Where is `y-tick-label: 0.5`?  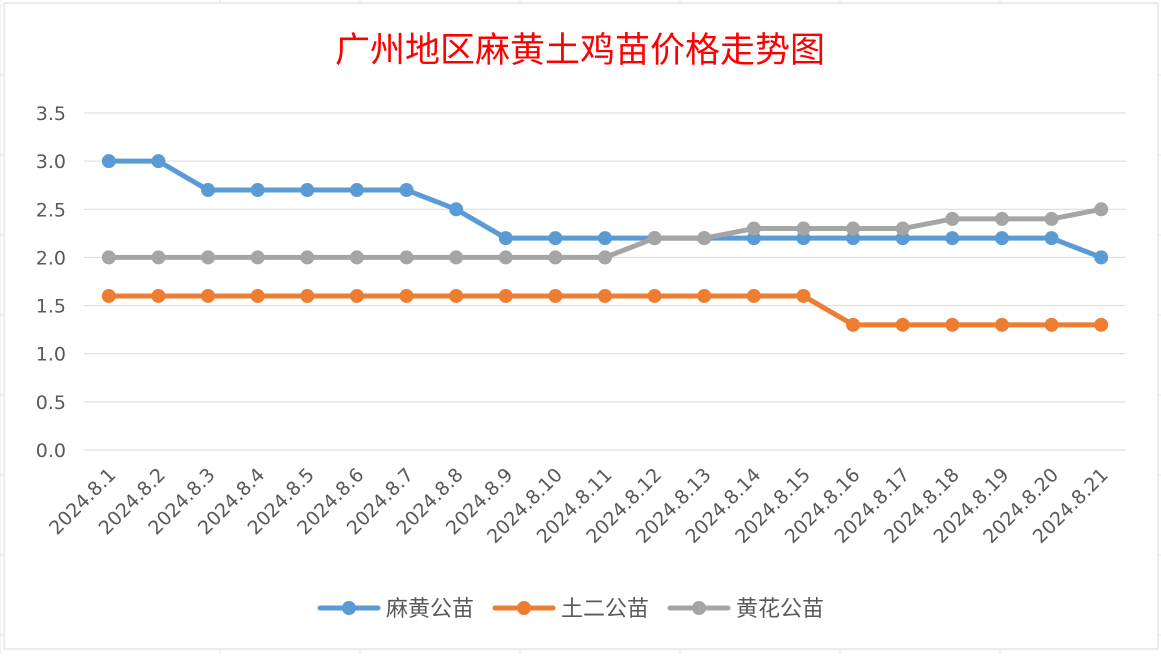 y-tick-label: 0.5 is located at coordinates (51, 403).